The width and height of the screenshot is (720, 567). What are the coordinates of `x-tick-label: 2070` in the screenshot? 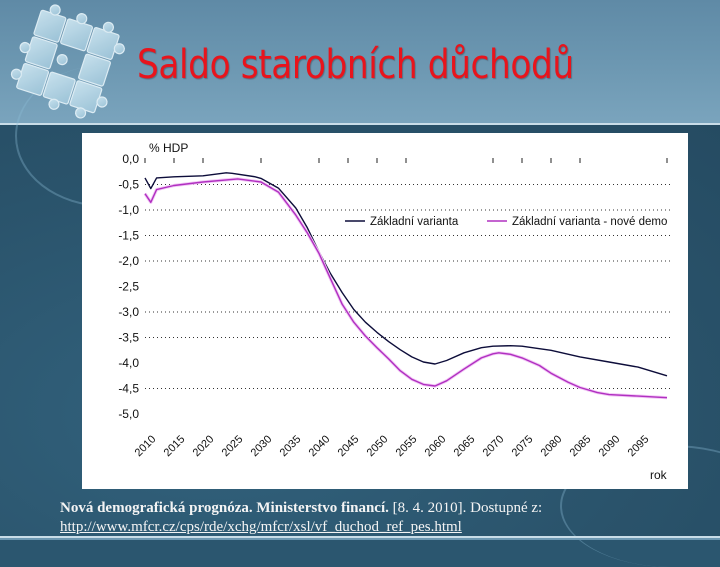 It's located at (494, 446).